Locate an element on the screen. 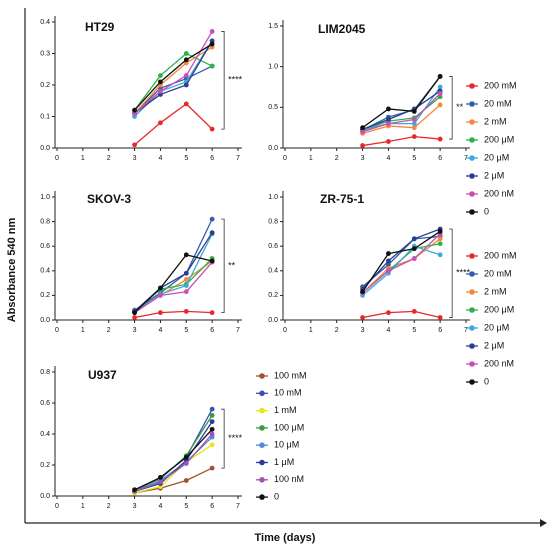  y-tick-label: 0.2 is located at coordinates (45, 465).